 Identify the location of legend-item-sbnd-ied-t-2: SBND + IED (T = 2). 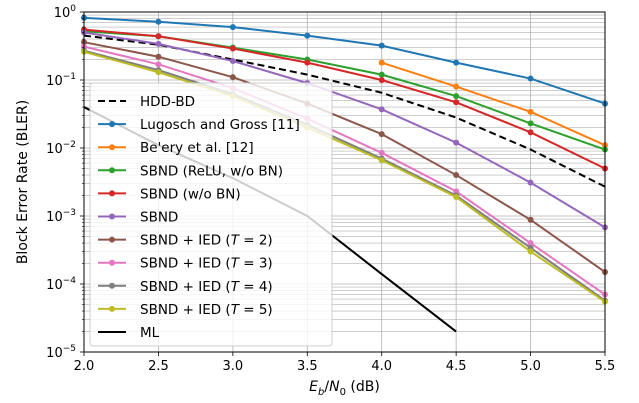
(185, 241).